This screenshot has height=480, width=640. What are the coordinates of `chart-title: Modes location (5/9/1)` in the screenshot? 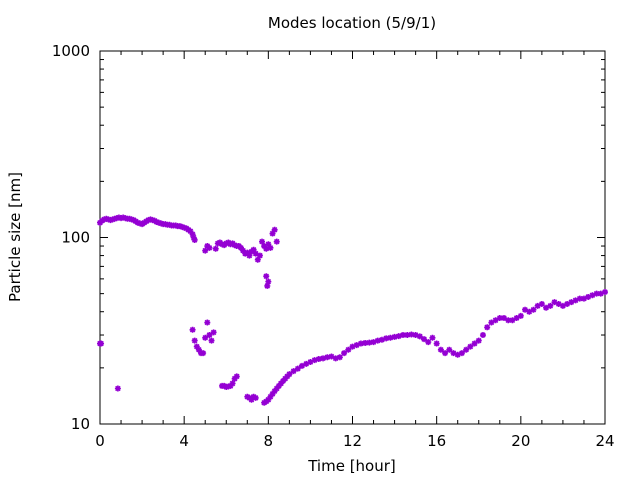 It's located at (352, 23).